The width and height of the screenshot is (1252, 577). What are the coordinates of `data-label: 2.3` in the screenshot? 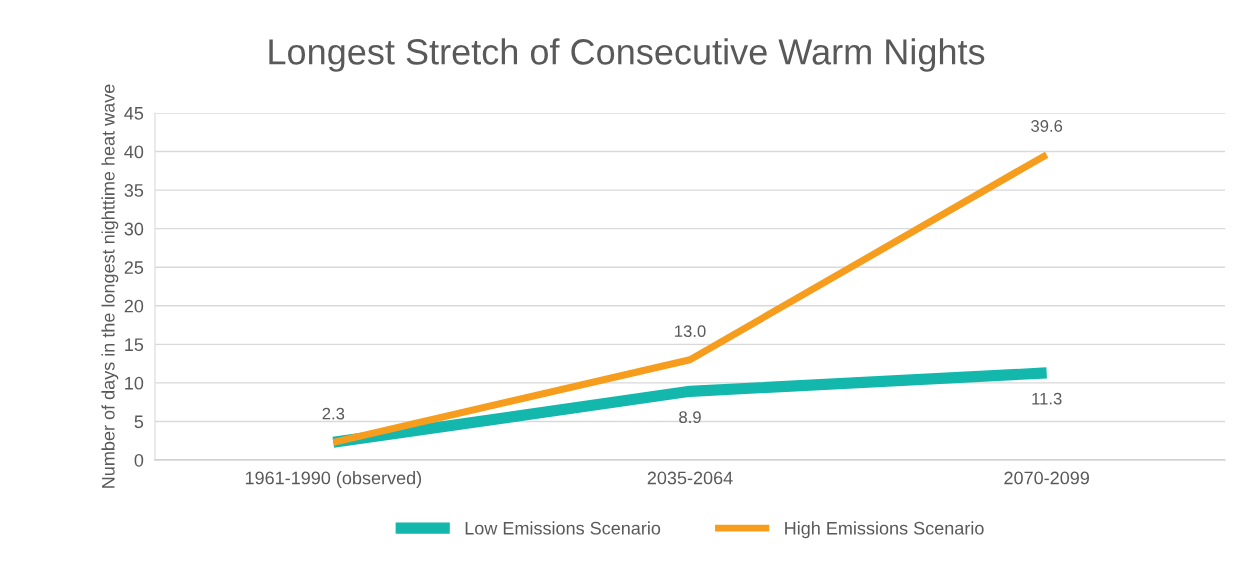 It's located at (333, 413).